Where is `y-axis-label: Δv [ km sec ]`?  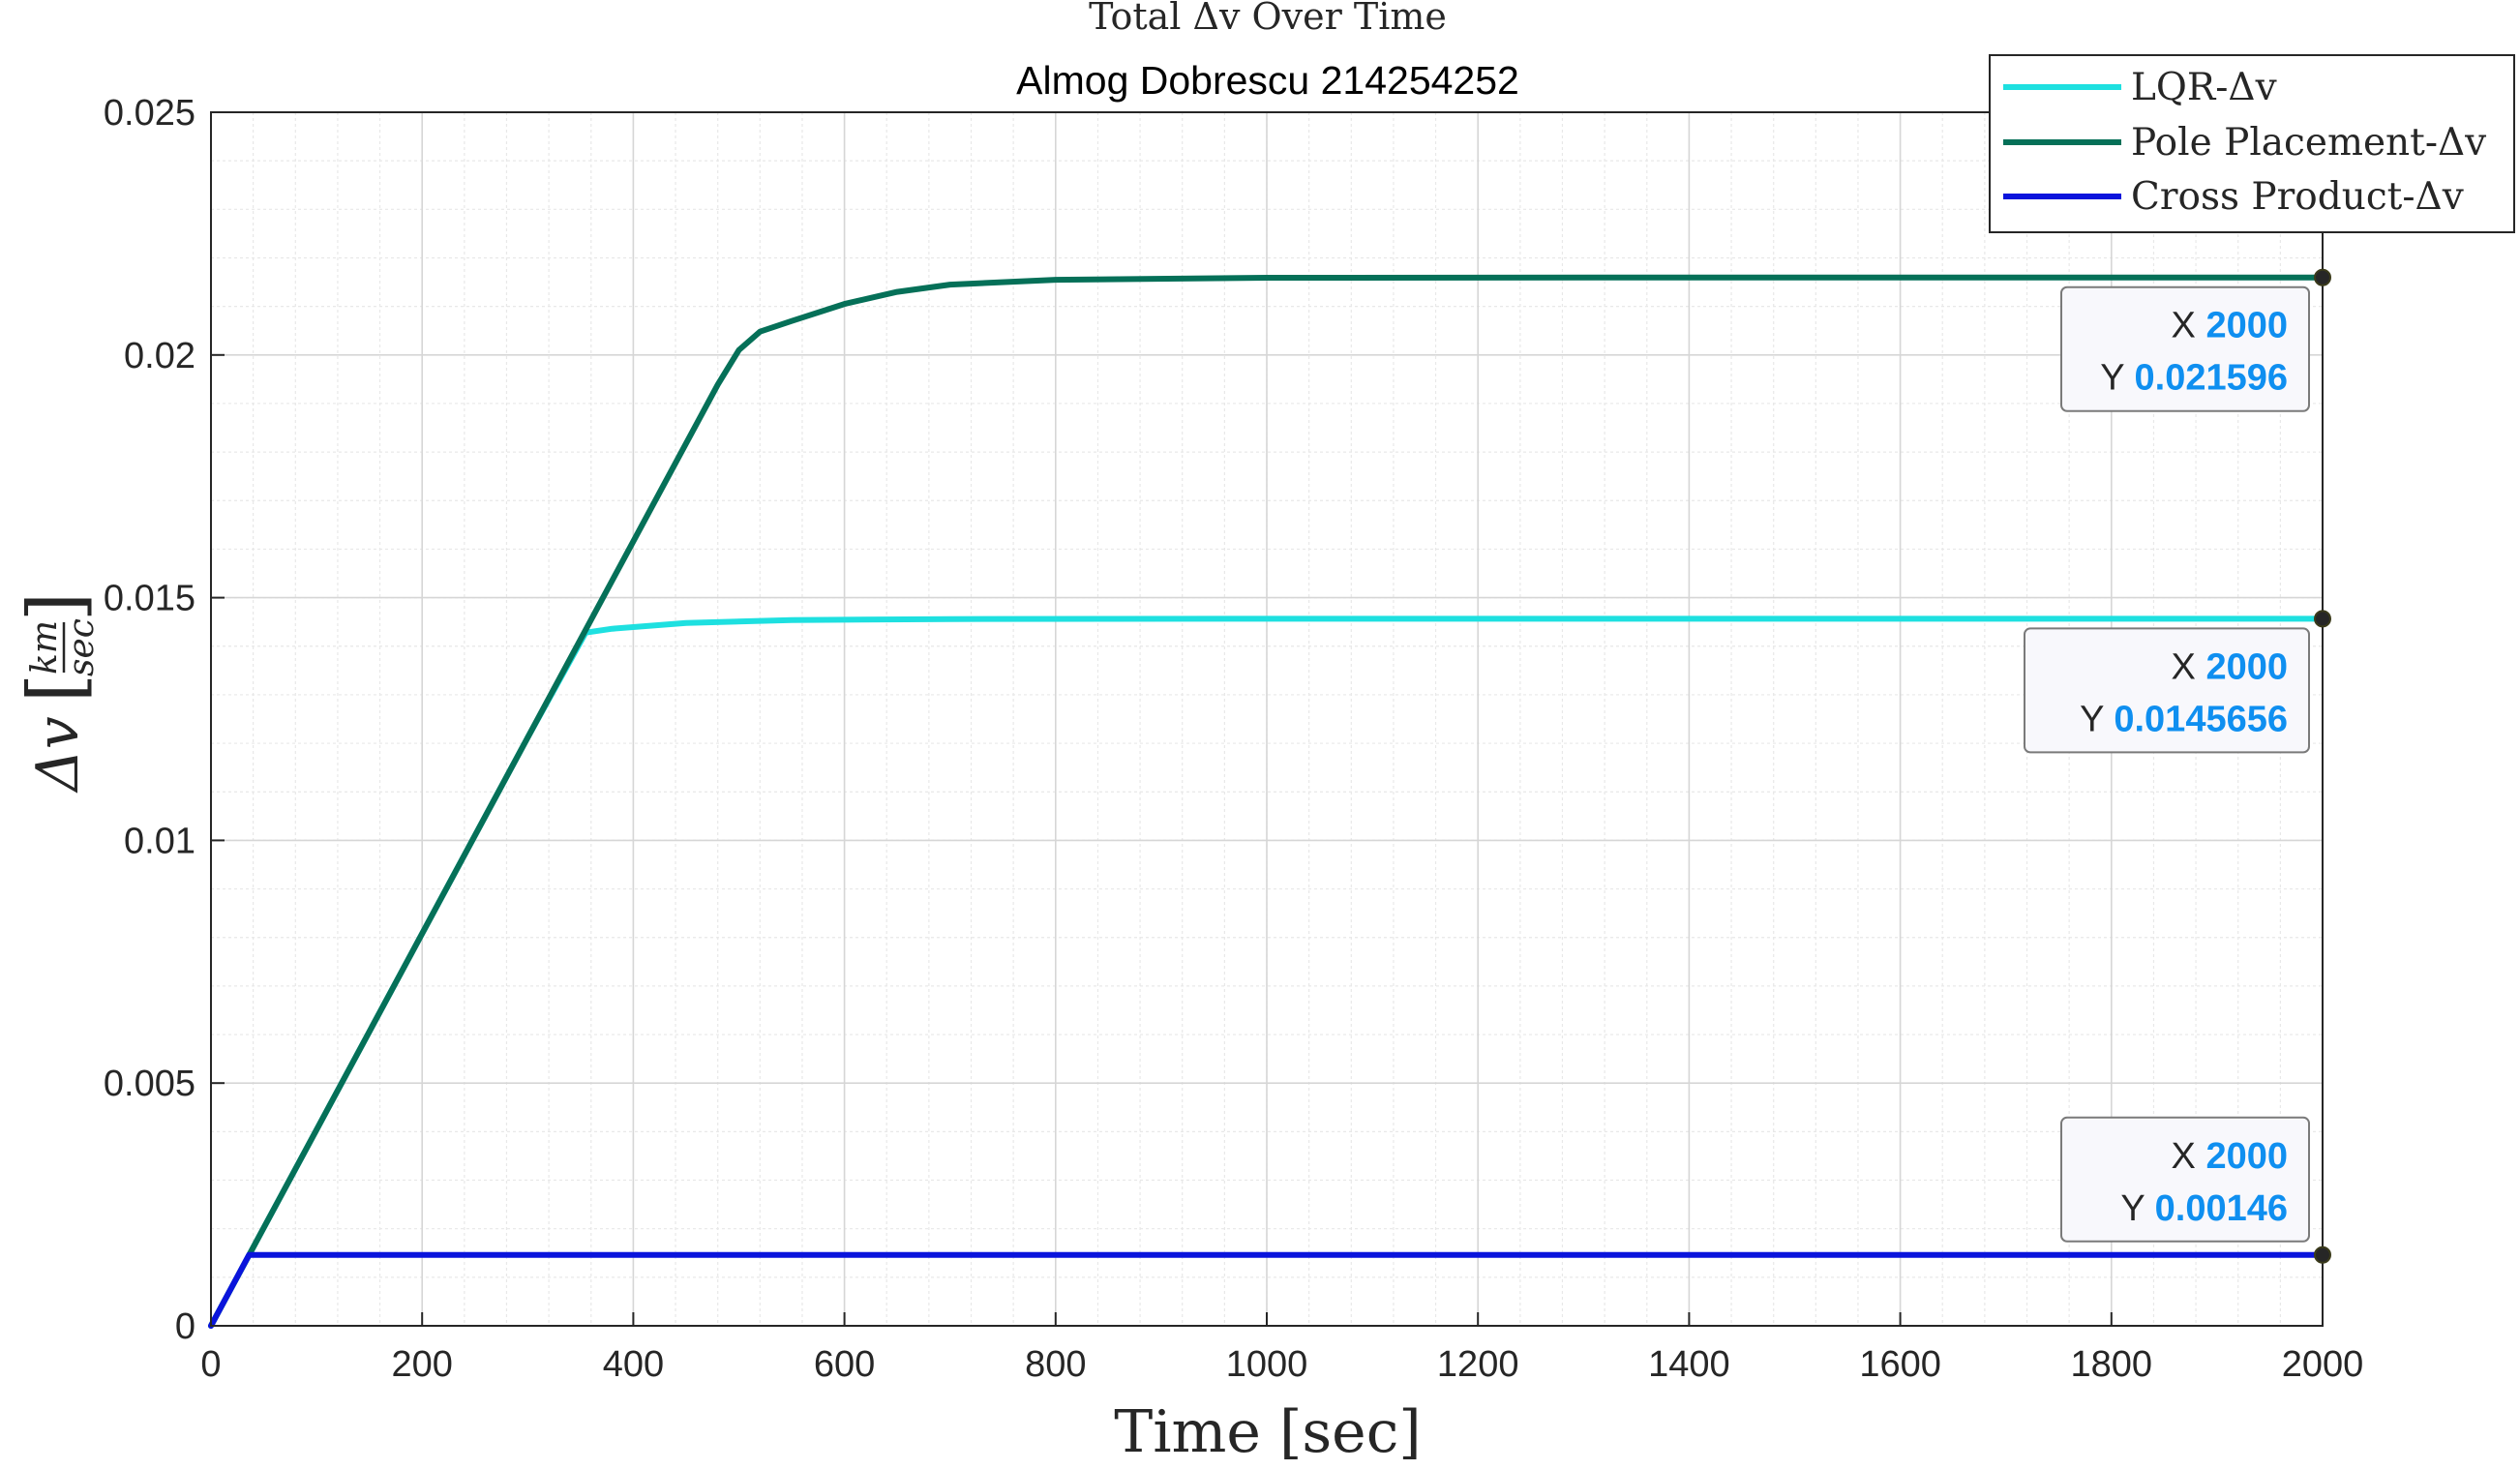
y-axis-label: Δv [ km sec ] is located at coordinates (58, 693).